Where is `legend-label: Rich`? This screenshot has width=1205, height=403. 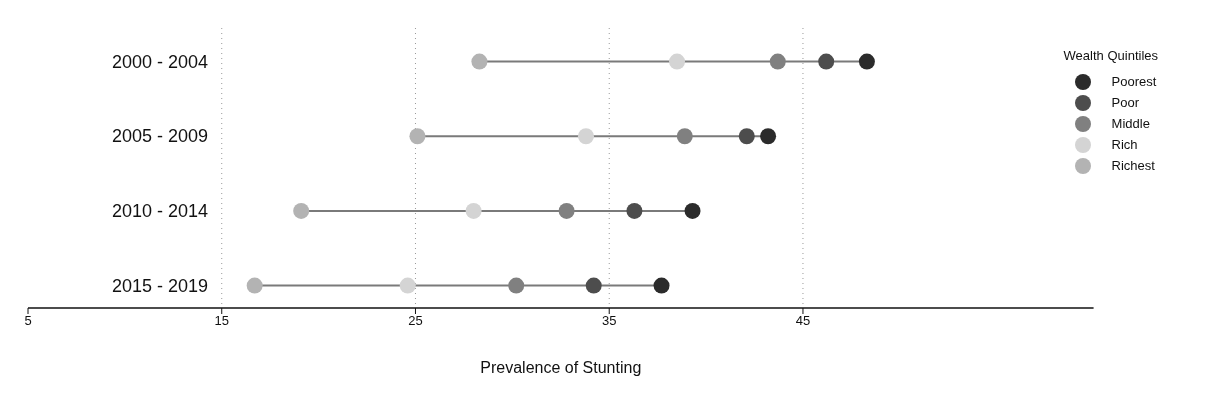
legend-label: Rich is located at coordinates (1124, 144).